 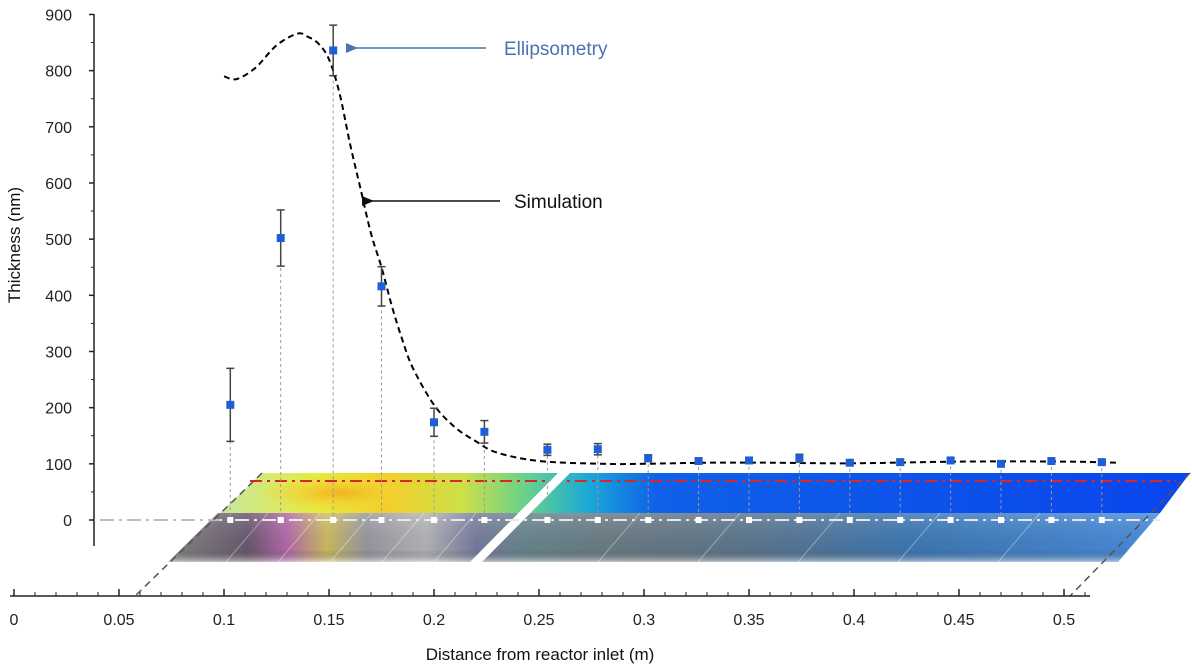 I want to click on y-tick-label: 300, so click(x=58, y=352).